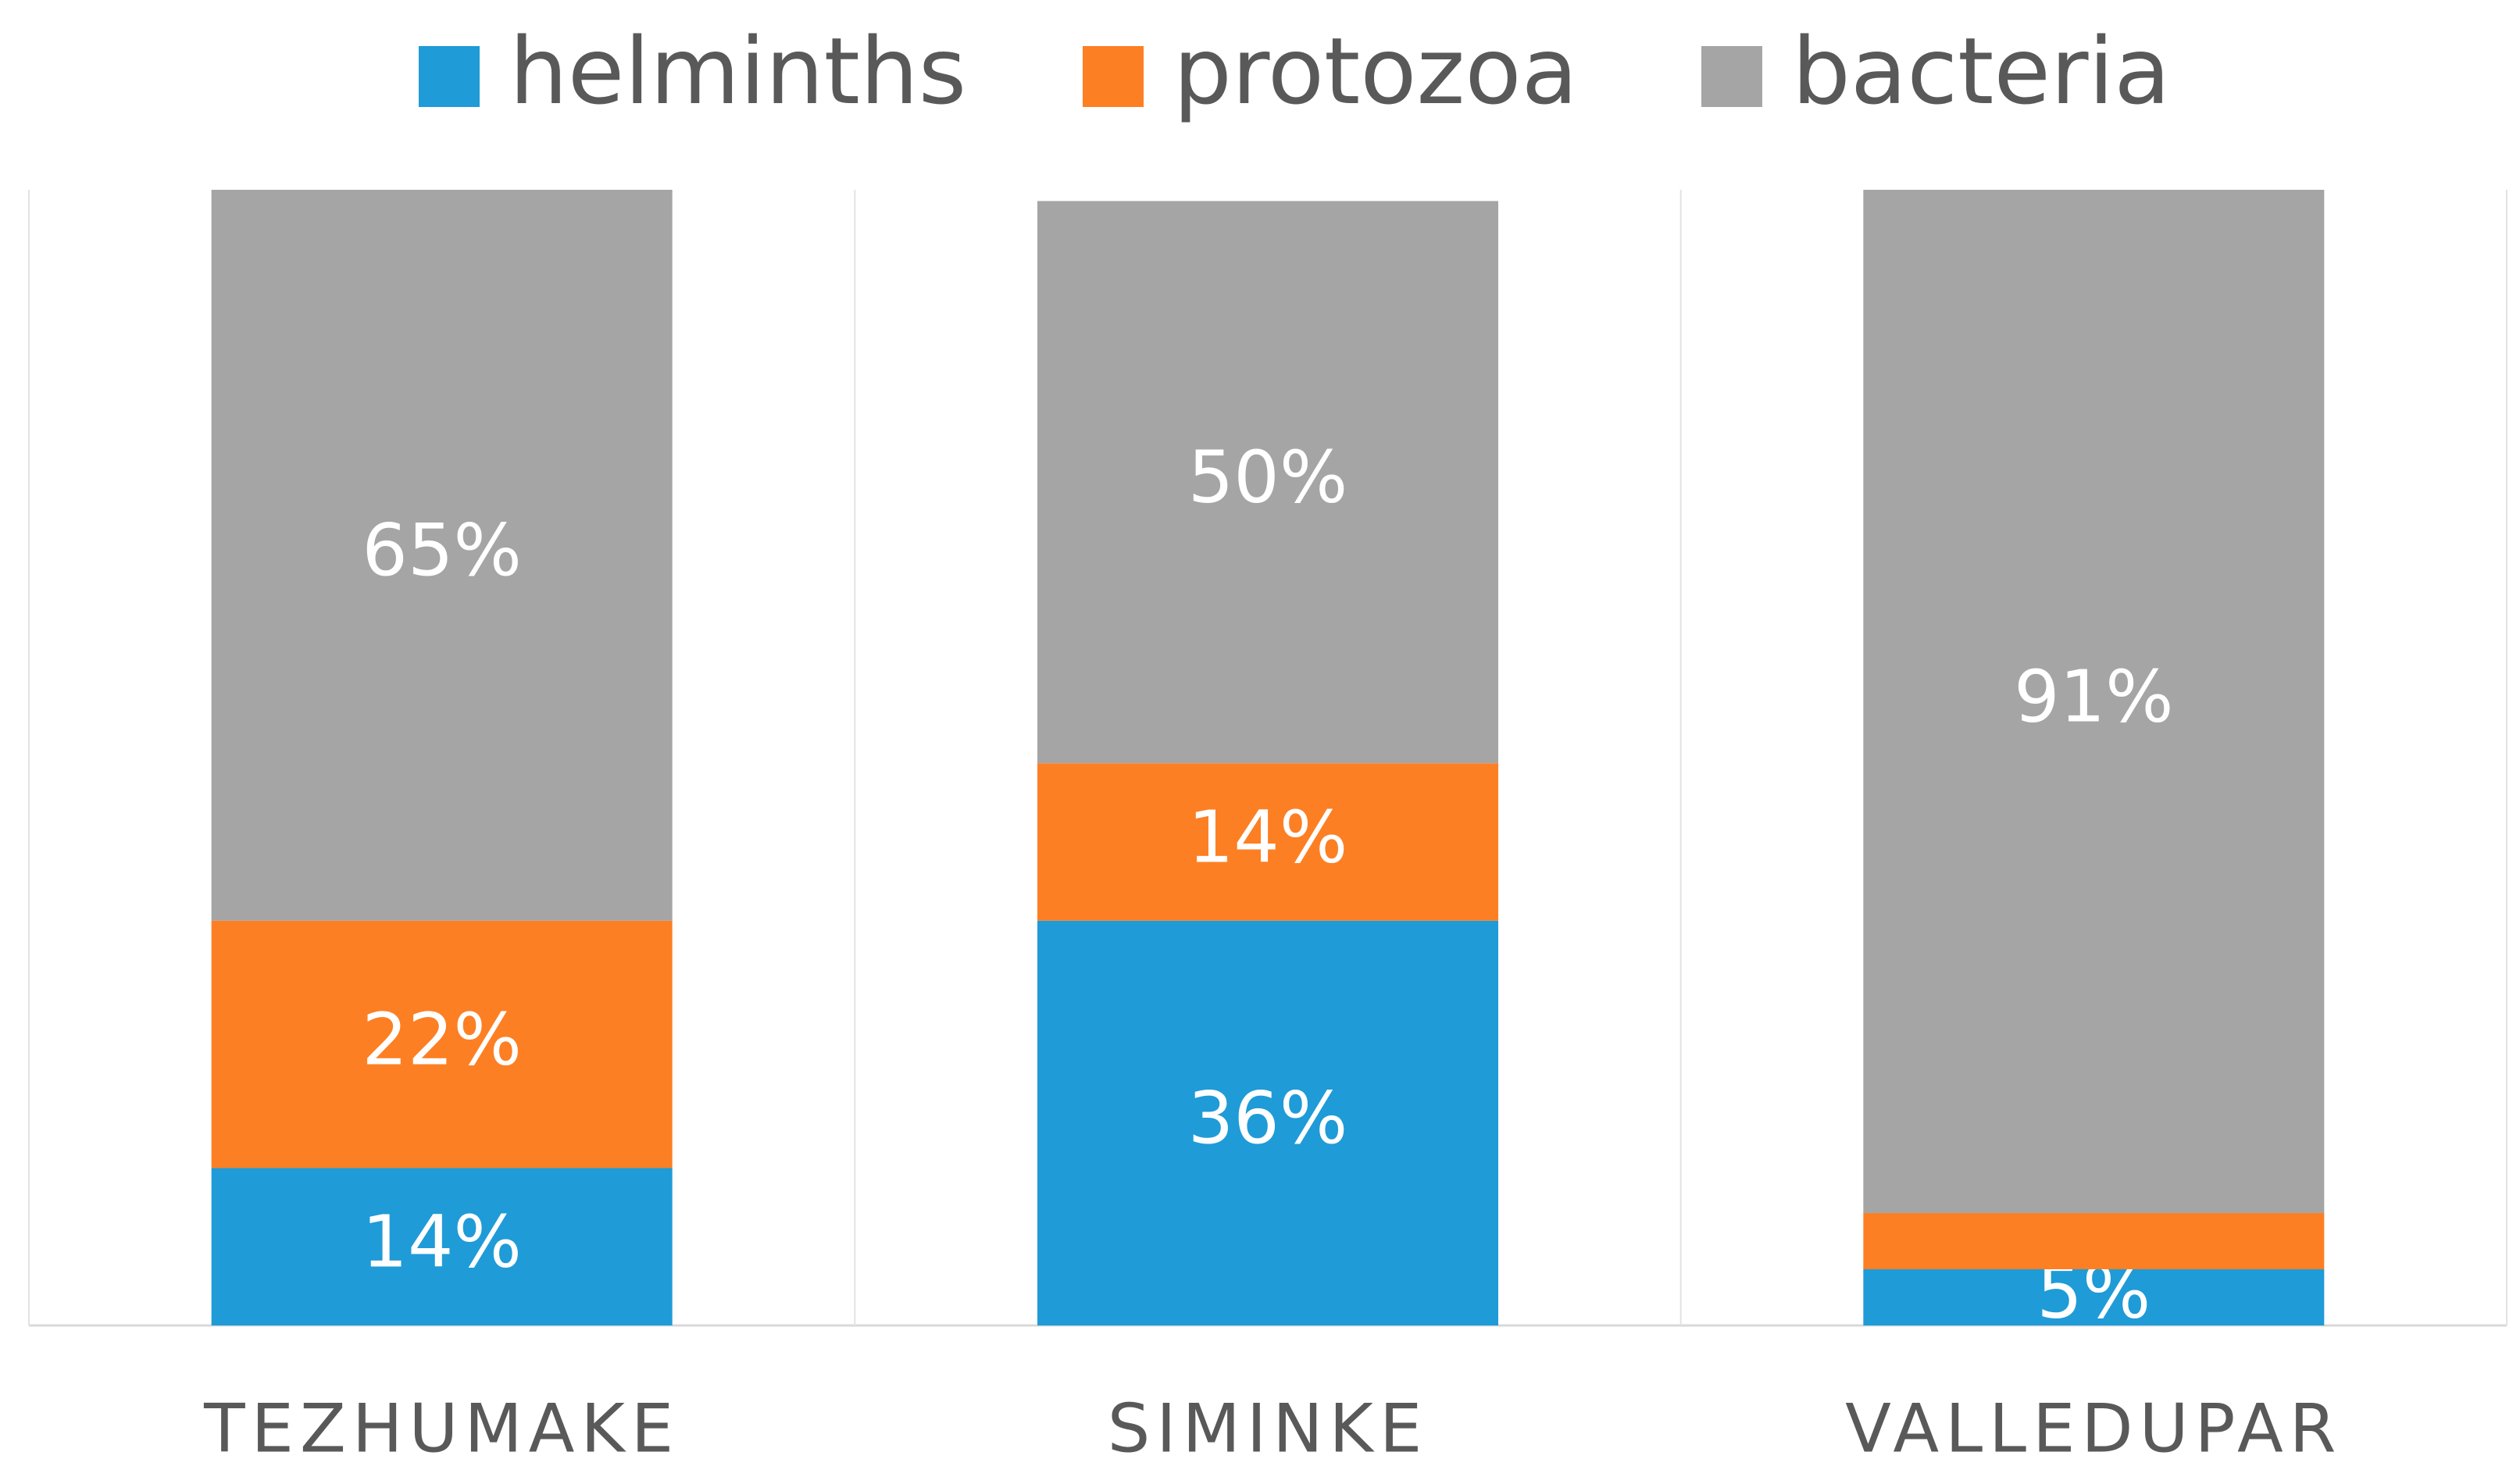  What do you see at coordinates (441, 1429) in the screenshot?
I see `x-tick-label: TEZHUMAKE` at bounding box center [441, 1429].